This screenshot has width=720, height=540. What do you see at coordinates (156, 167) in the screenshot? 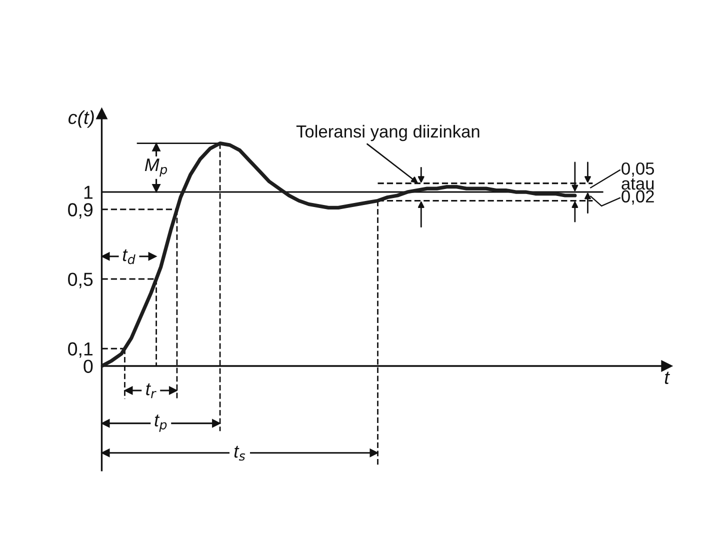
I see `annotation: M$_{p}$` at bounding box center [156, 167].